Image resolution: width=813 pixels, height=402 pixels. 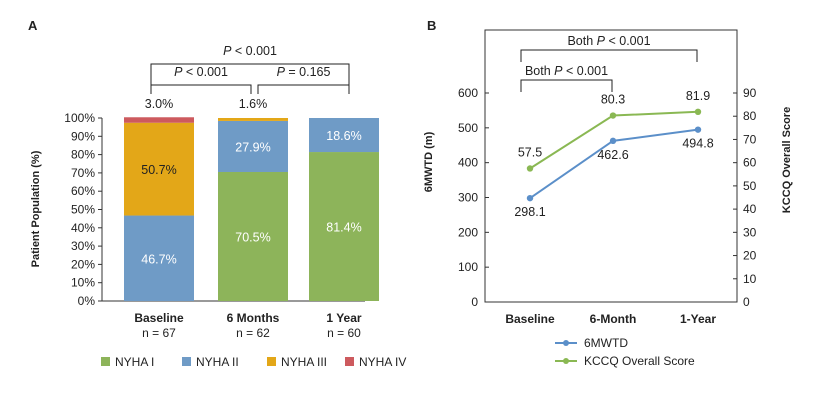 I want to click on panel-a-bars, so click(x=251, y=209).